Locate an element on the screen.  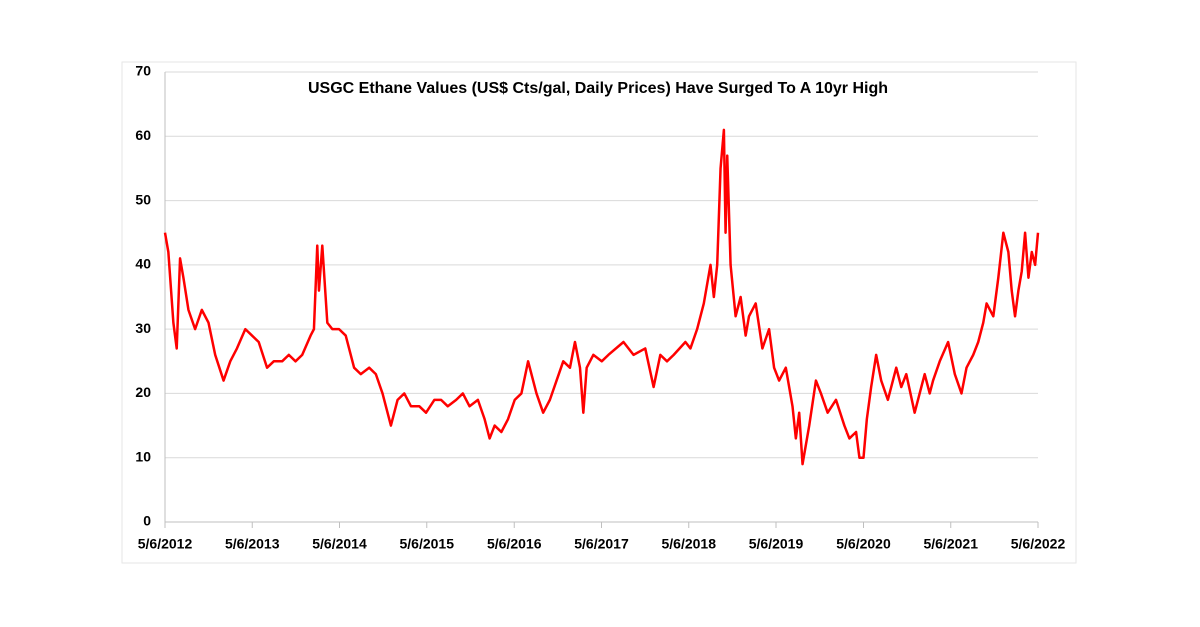
y-tick-label: 50 is located at coordinates (143, 199).